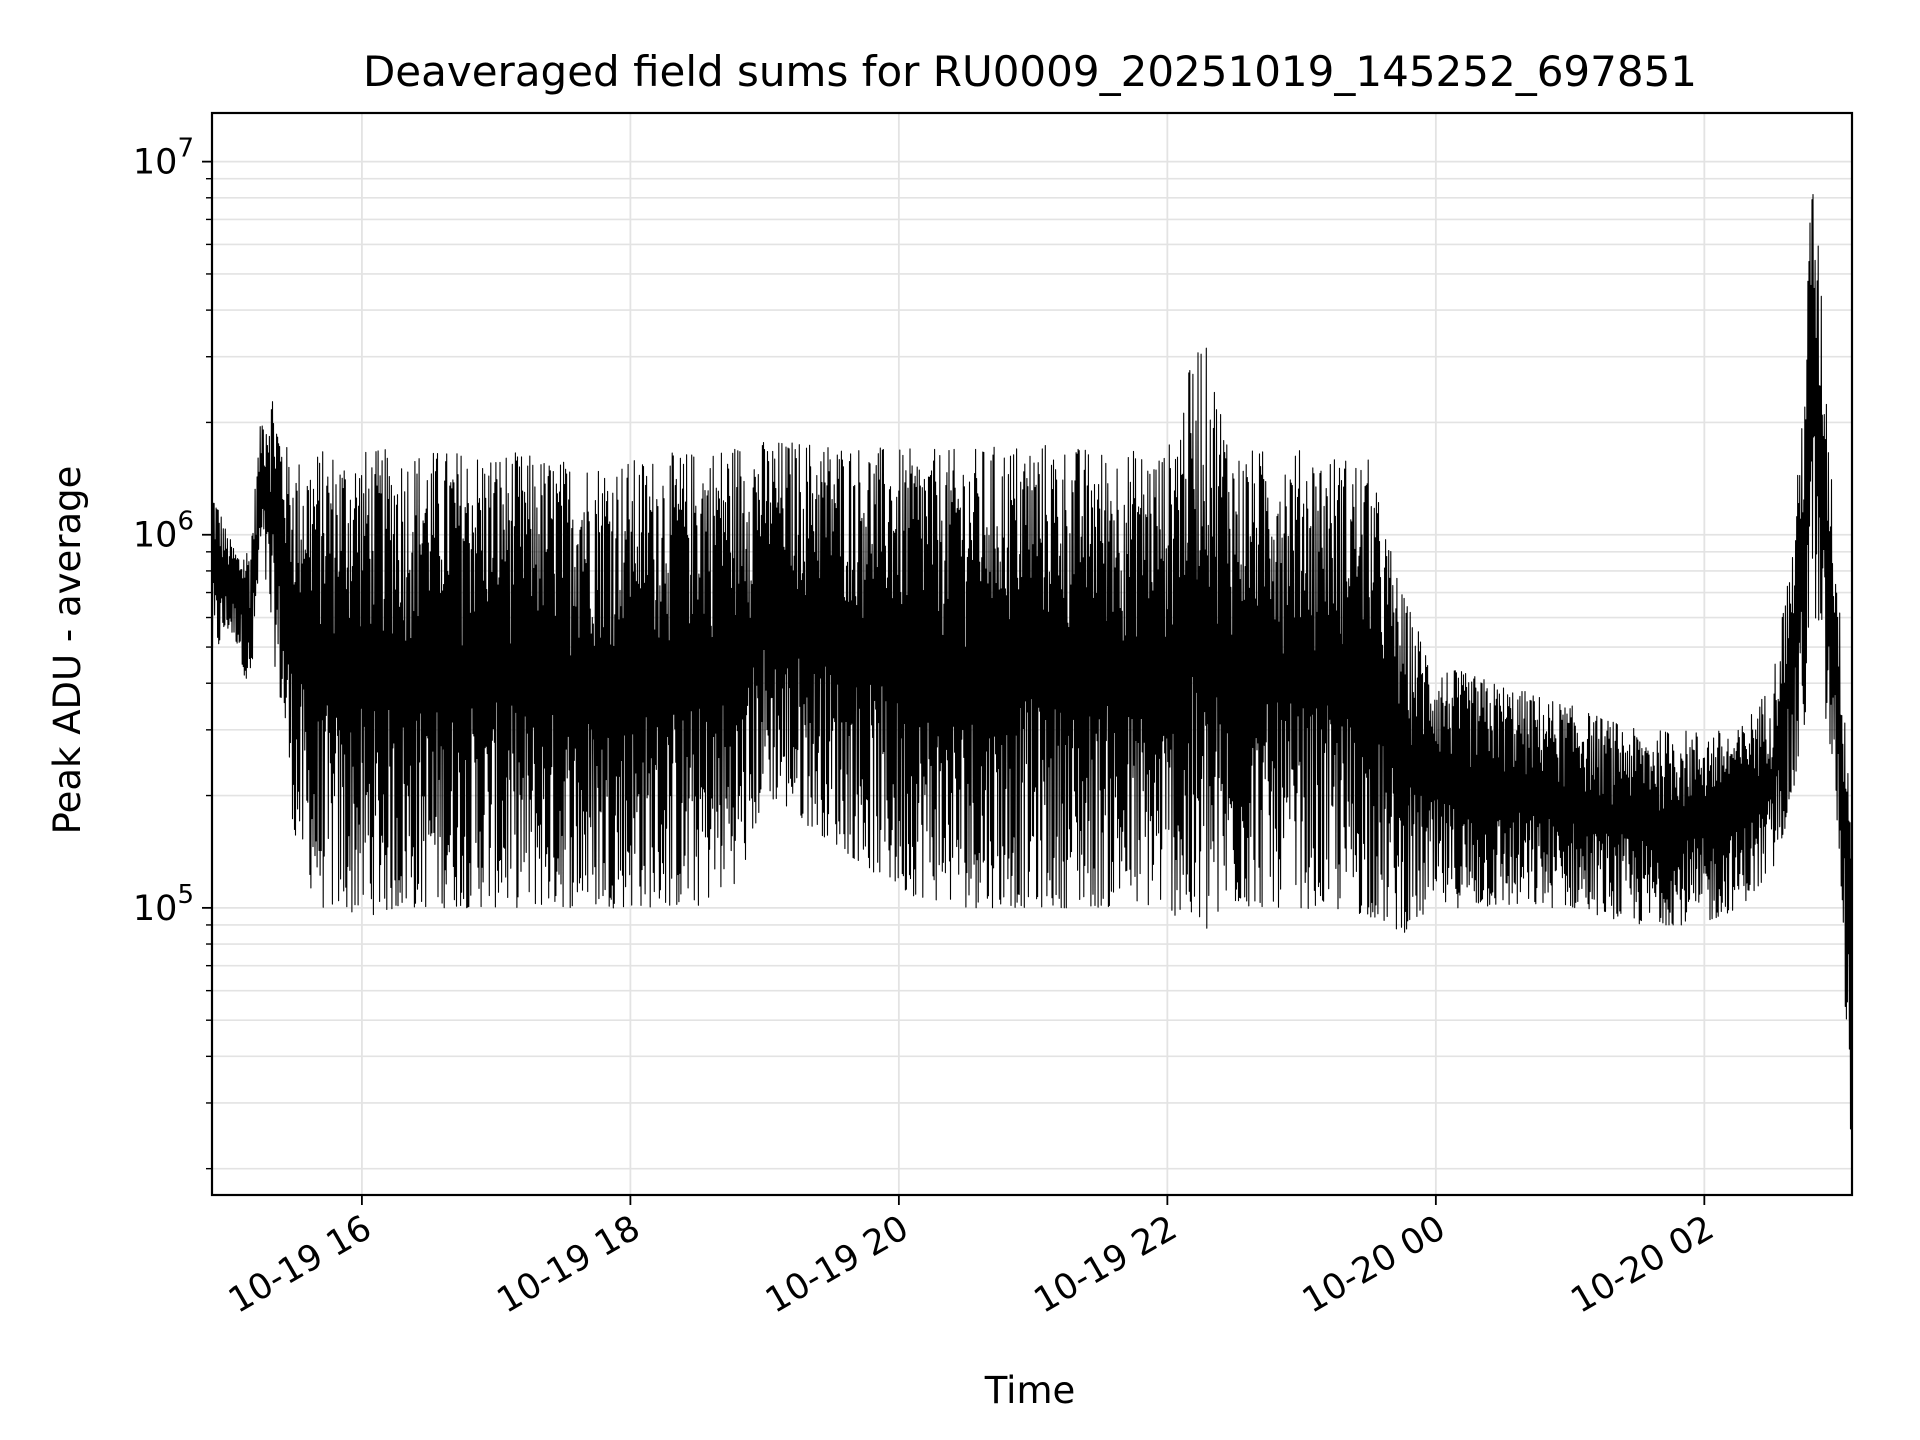  I want to click on y-tick-label: 10⁵, so click(163, 904).